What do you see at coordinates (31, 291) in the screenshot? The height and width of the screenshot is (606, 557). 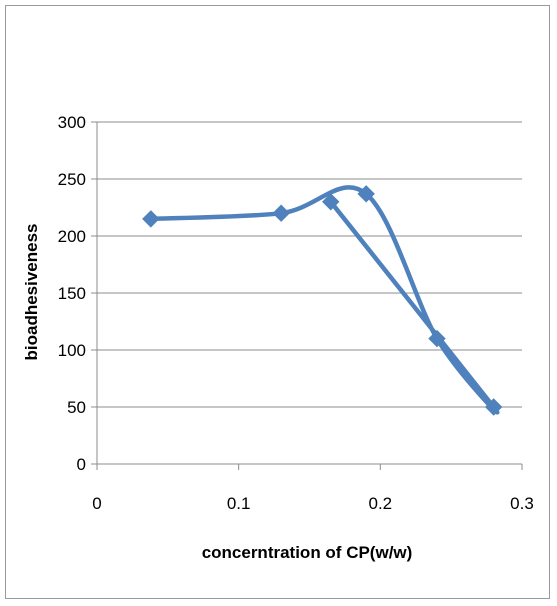 I see `y-axis-title: bioadhesiveness` at bounding box center [31, 291].